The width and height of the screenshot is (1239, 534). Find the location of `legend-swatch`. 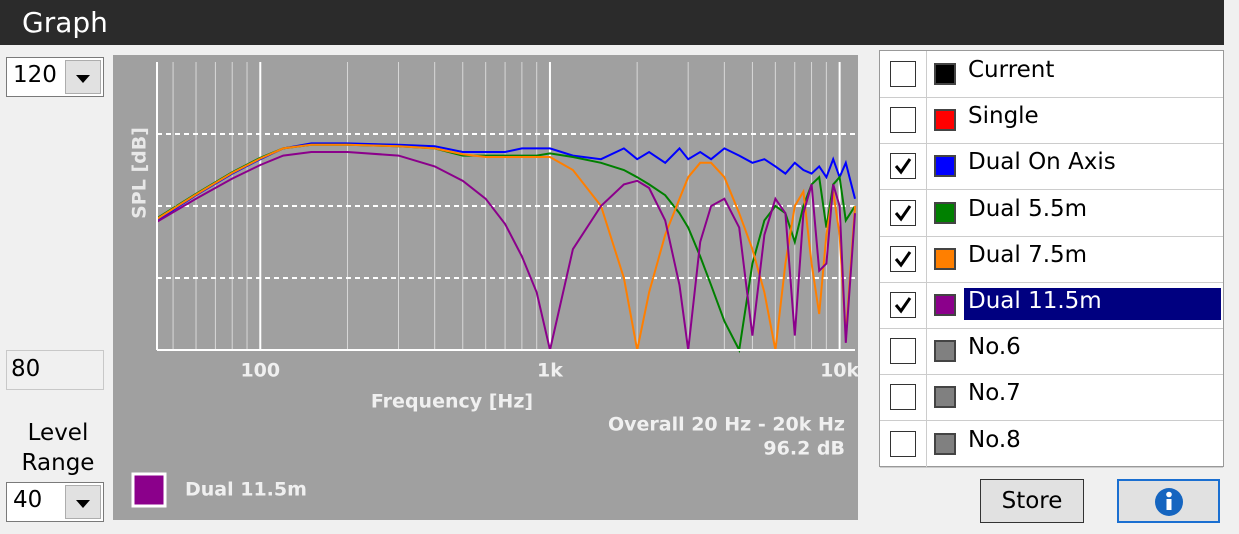

legend-swatch is located at coordinates (149, 490).